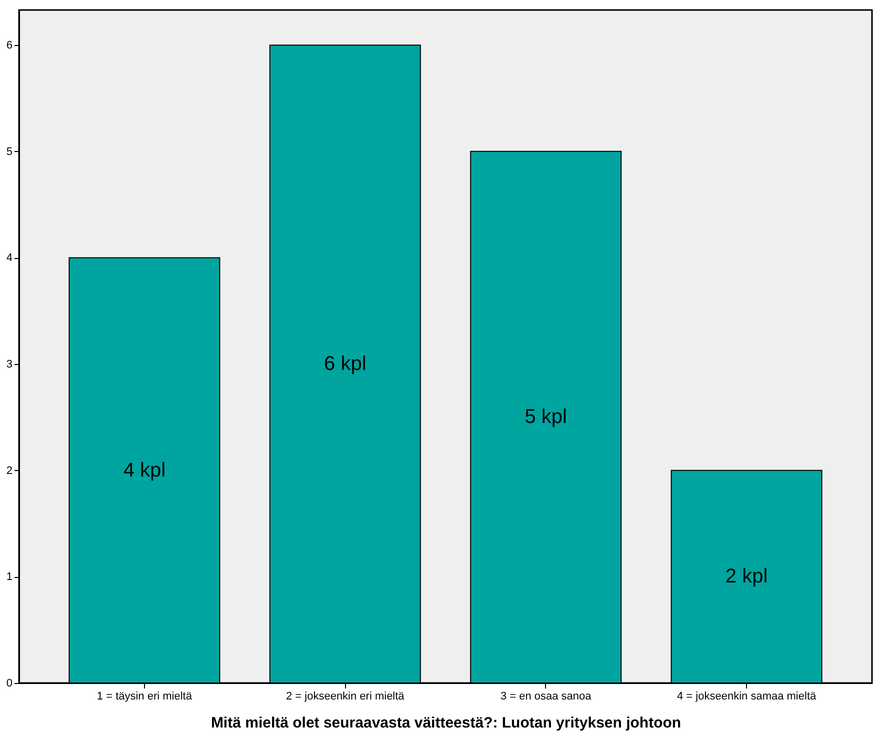 This screenshot has height=745, width=882. What do you see at coordinates (144, 696) in the screenshot?
I see `x-tick-label: 1 = täysin eri mieltä` at bounding box center [144, 696].